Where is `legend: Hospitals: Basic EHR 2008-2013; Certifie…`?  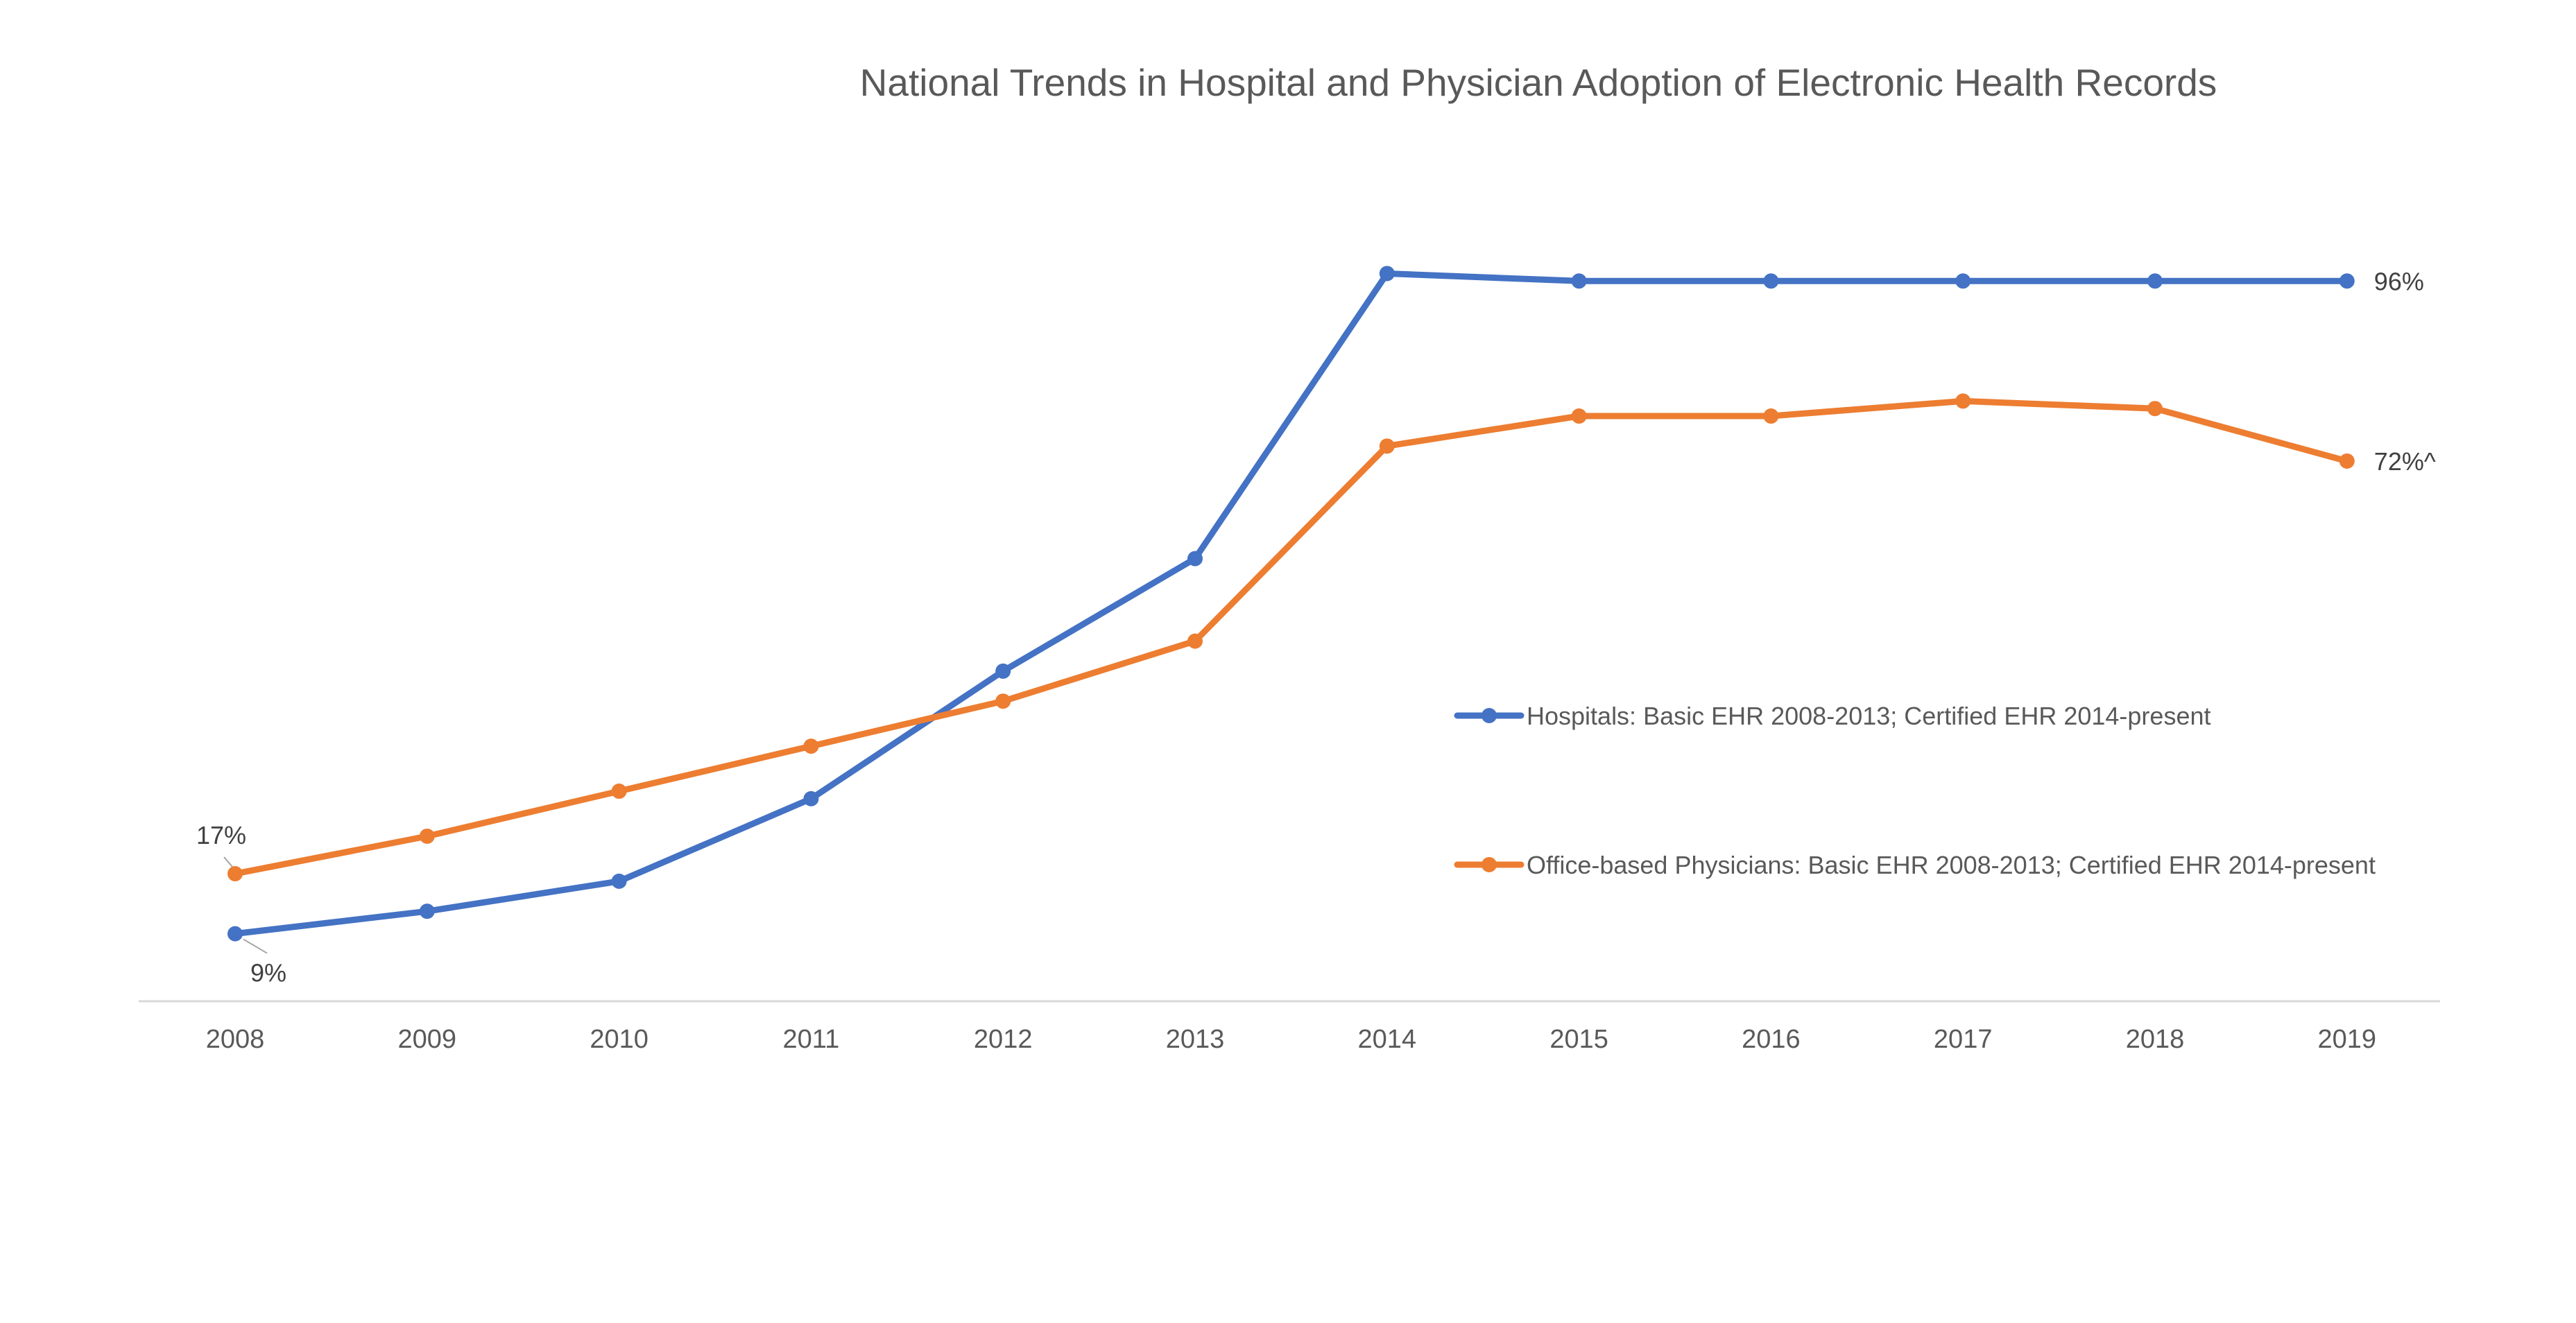
legend: Hospitals: Basic EHR 2008-2013; Certifie… is located at coordinates (1915, 790).